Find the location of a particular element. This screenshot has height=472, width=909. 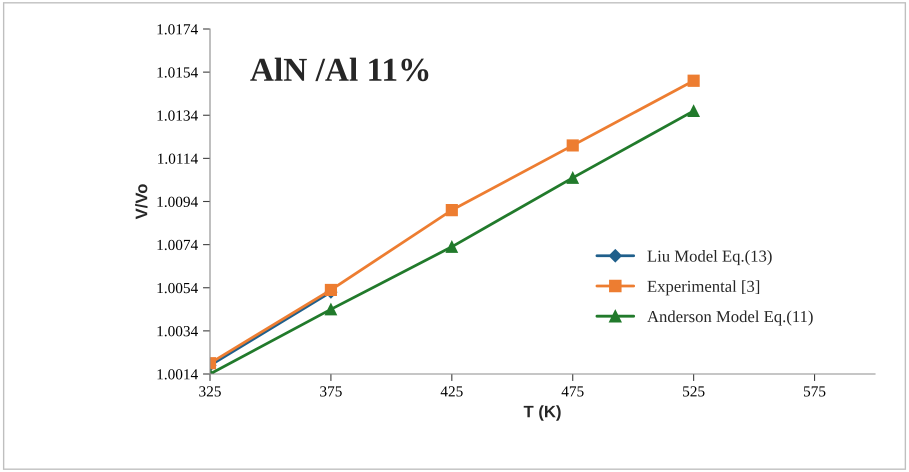

legend-label: Experimental [3] is located at coordinates (703, 288).